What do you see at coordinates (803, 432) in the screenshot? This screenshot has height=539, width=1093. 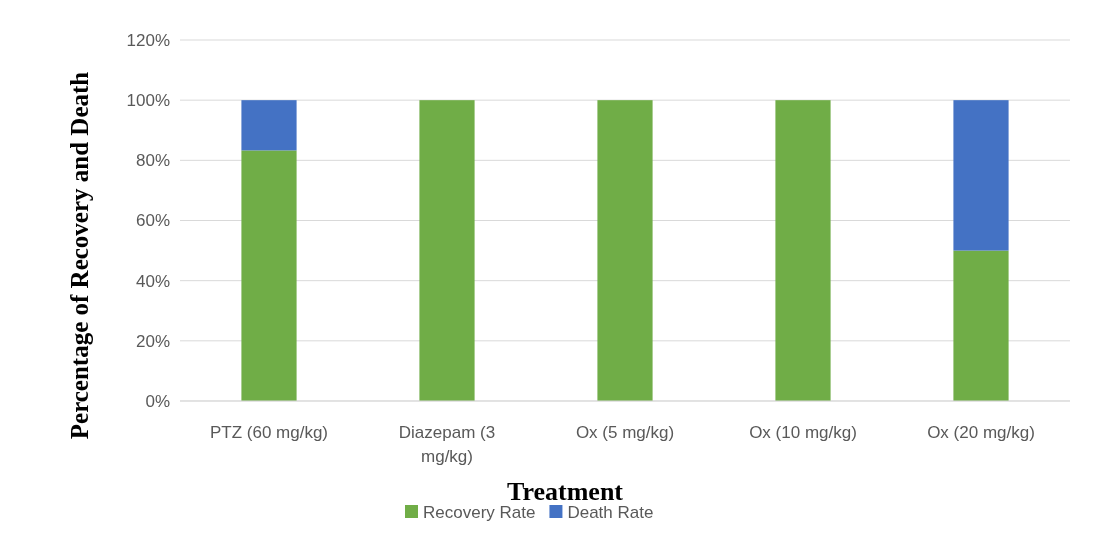 I see `x-tick-label: Ox (10 mg/kg)` at bounding box center [803, 432].